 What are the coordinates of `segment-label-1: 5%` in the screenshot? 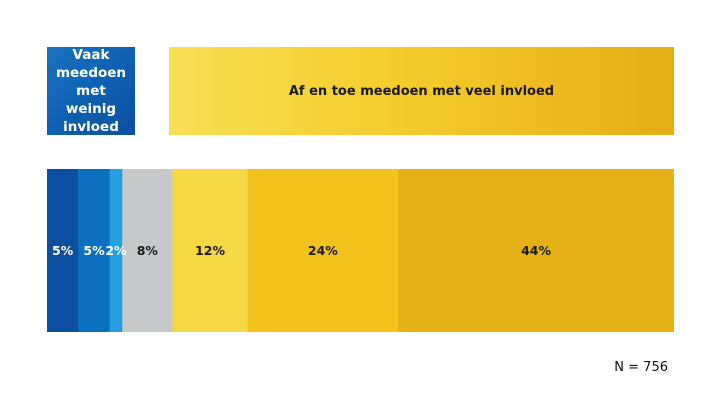 It's located at (63, 250).